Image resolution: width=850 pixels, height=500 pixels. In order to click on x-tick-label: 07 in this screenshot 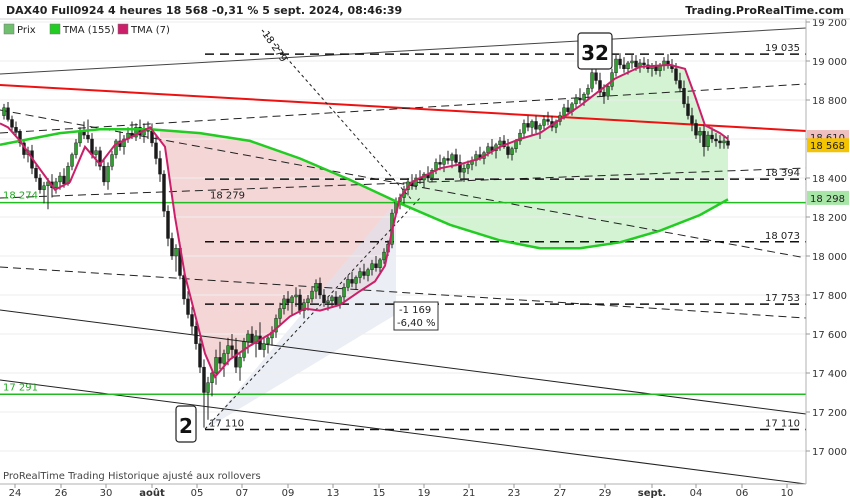, I will do `click(242, 493)`.